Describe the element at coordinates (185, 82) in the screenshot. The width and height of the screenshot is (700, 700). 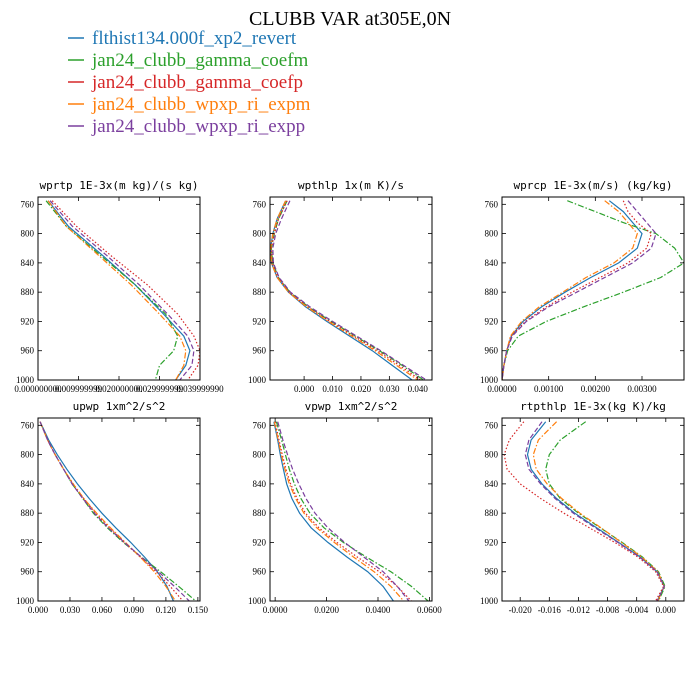
I see `legend-entry: jan24_clubb_gamma_coefp` at that location.